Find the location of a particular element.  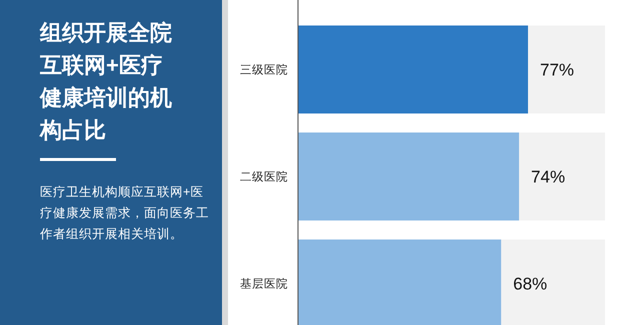

data-label: 77% is located at coordinates (557, 70).